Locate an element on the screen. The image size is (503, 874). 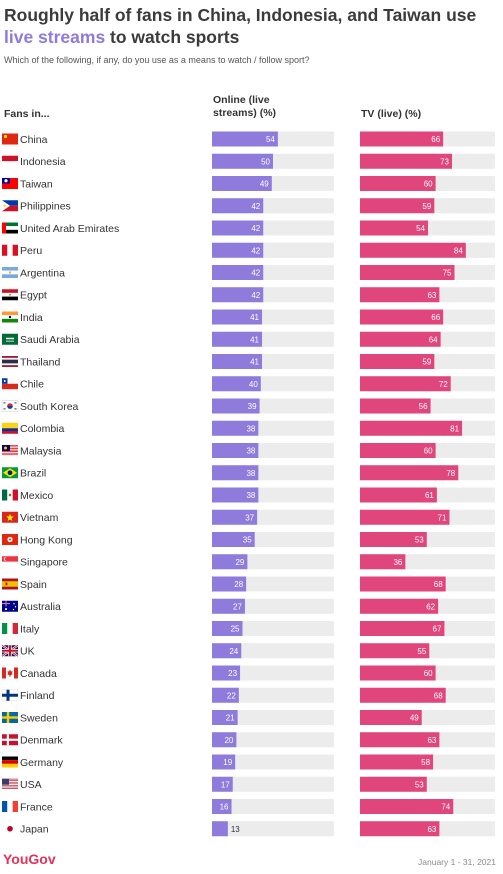
uk-flag-icon is located at coordinates (10, 651).